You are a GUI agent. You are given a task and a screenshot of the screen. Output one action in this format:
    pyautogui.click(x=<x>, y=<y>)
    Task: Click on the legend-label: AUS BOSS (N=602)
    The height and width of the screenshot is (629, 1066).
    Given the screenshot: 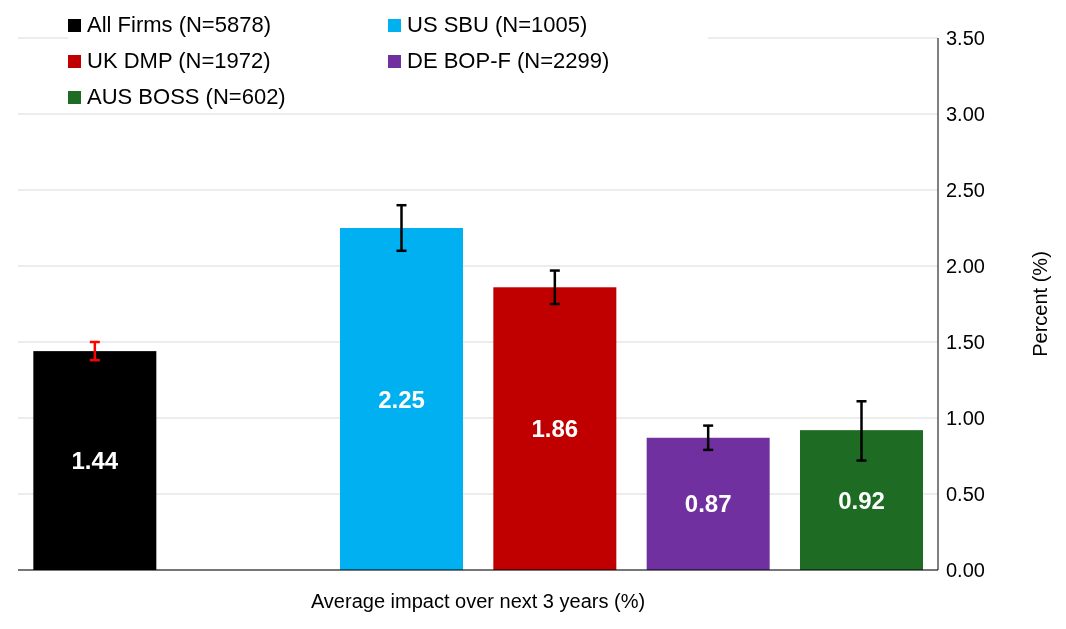 What is the action you would take?
    pyautogui.click(x=186, y=97)
    